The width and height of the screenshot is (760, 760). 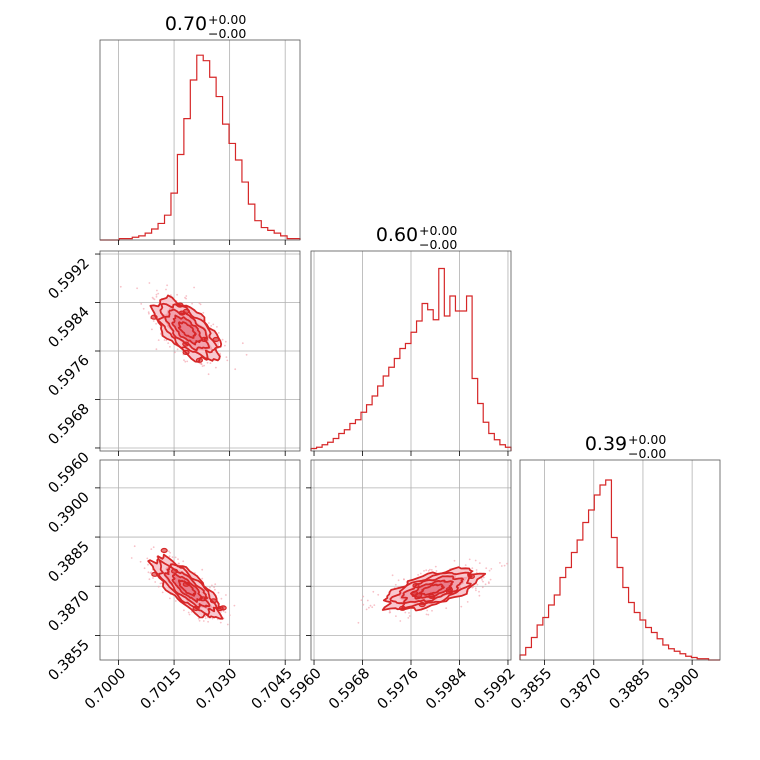 What do you see at coordinates (630, 689) in the screenshot?
I see `x-tick-label: 0.3885` at bounding box center [630, 689].